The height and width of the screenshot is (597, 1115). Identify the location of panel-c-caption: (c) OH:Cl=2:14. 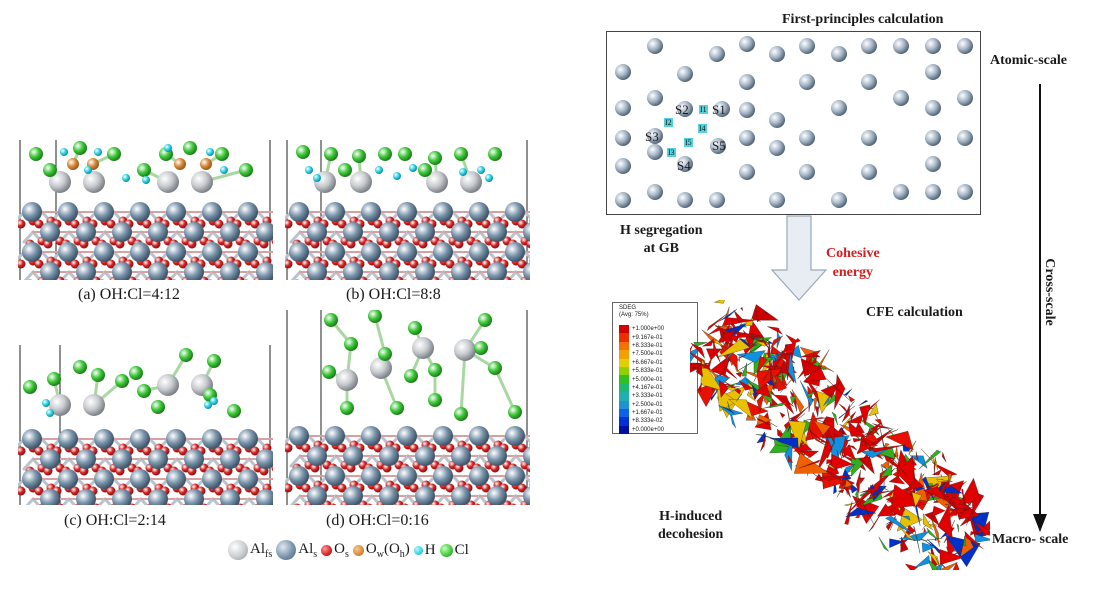
(115, 520).